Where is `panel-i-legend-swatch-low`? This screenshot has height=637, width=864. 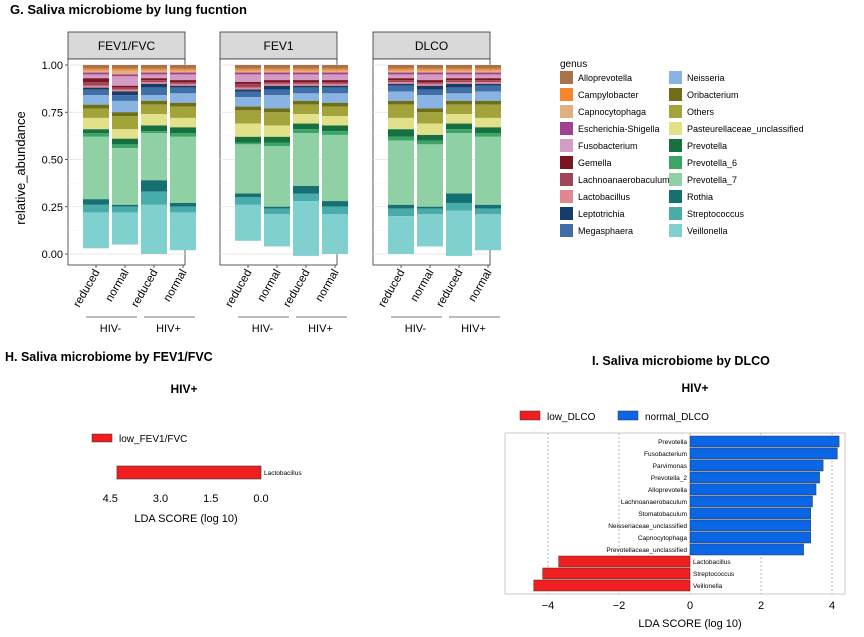 panel-i-legend-swatch-low is located at coordinates (530, 415).